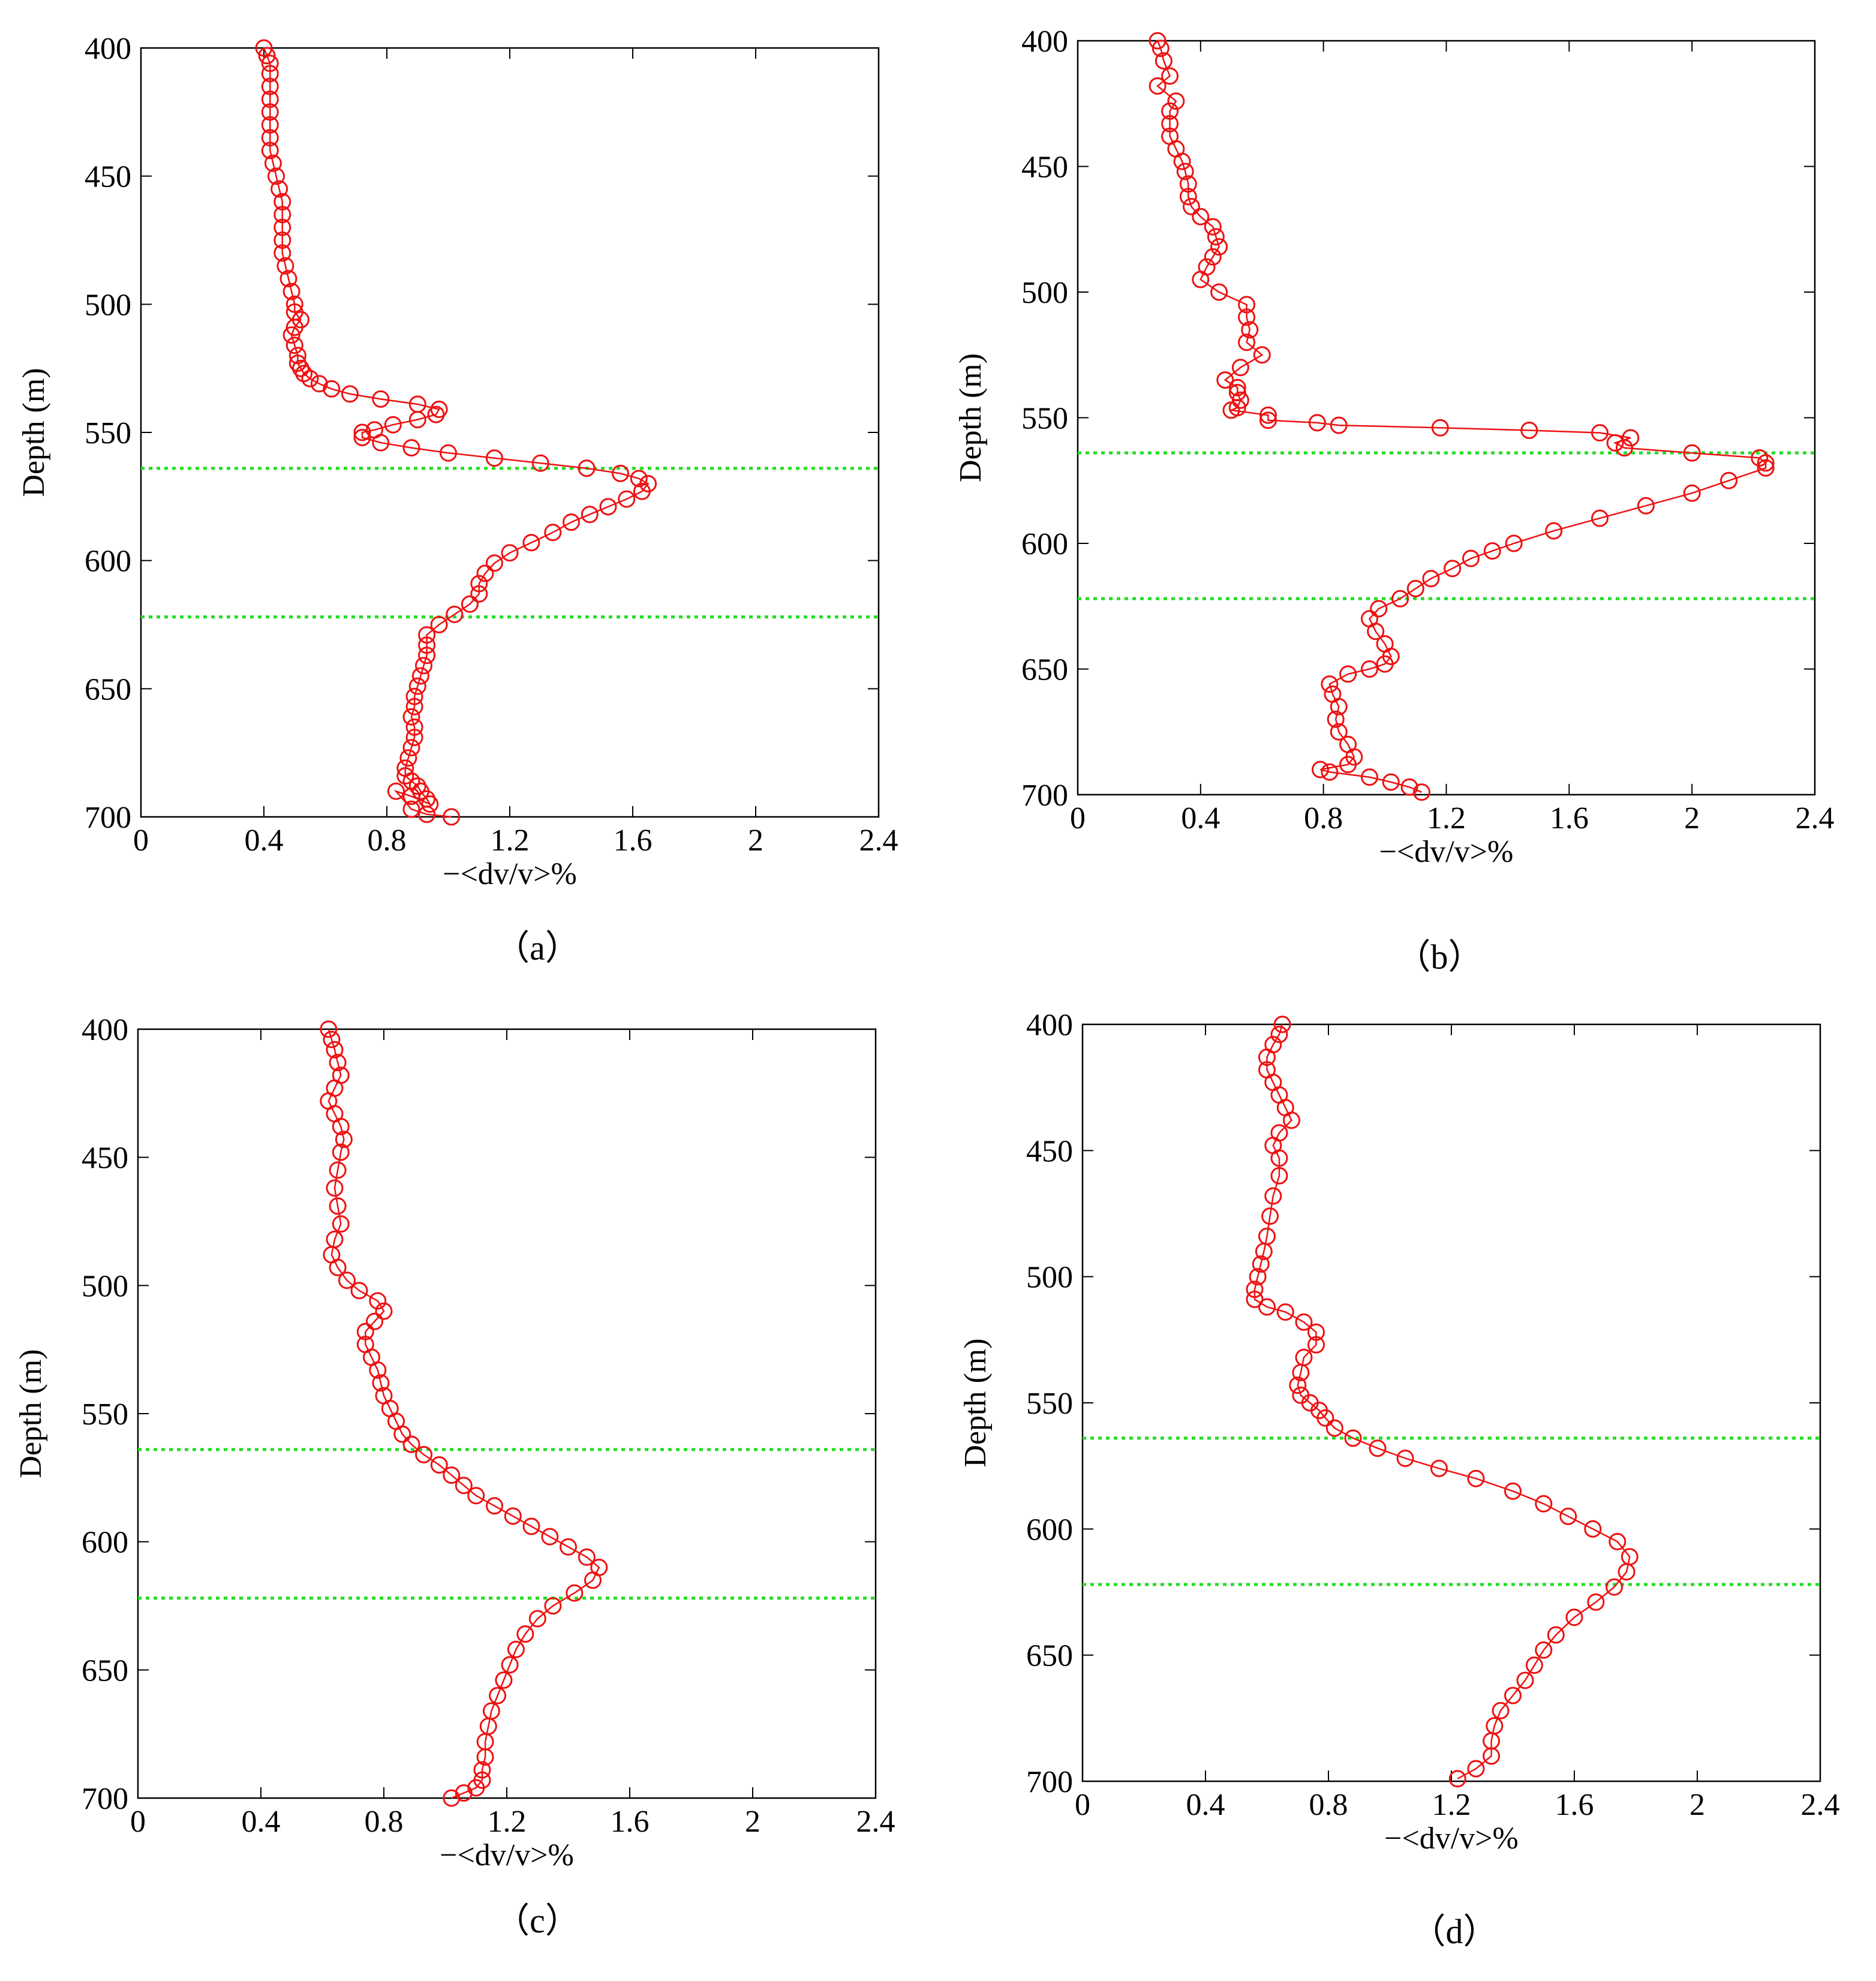  Describe the element at coordinates (876, 1822) in the screenshot. I see `x-tick-label-c: 2.4` at that location.